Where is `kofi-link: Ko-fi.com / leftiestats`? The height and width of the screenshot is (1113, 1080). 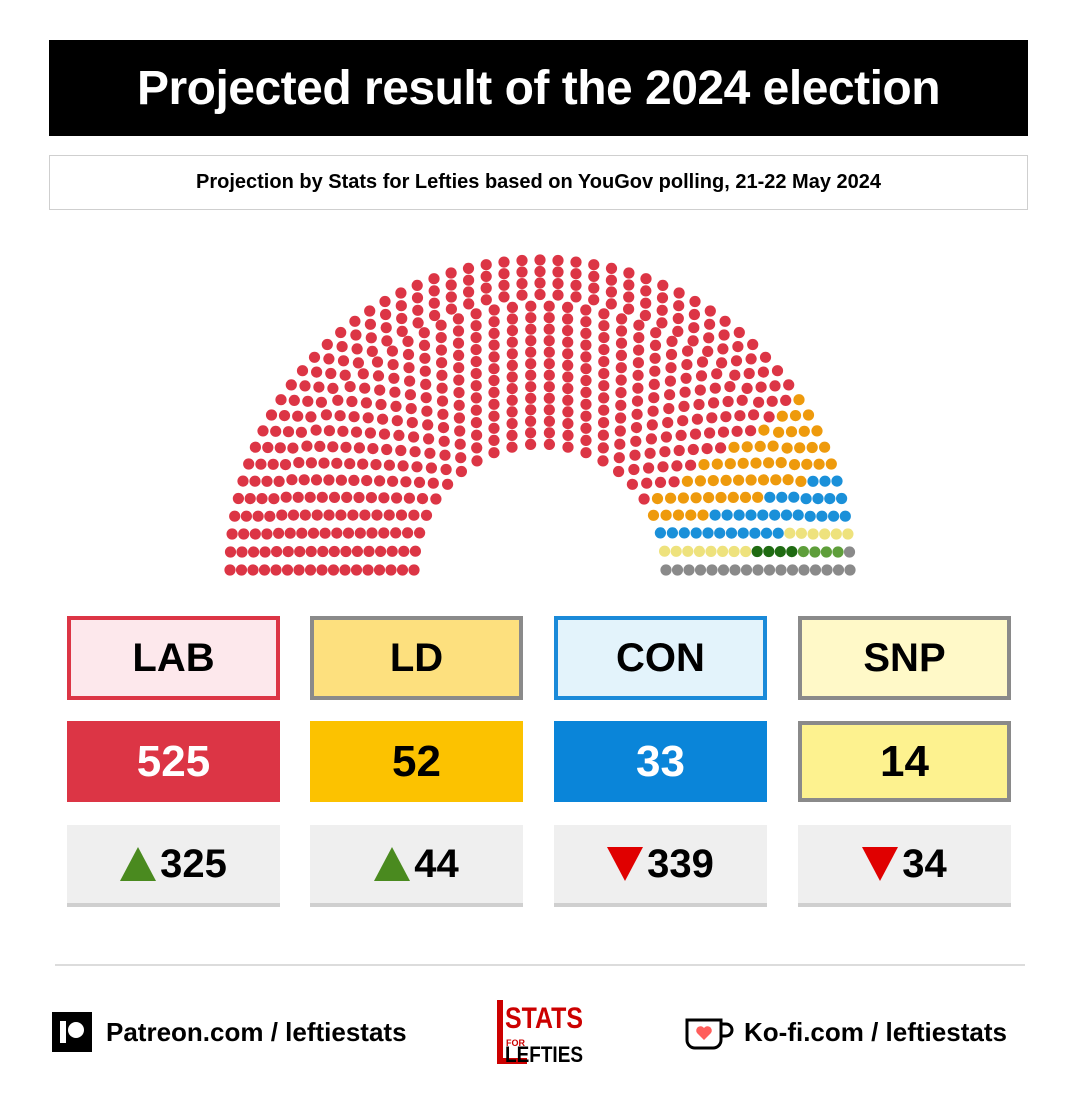
kofi-link: Ko-fi.com / leftiestats is located at coordinates (845, 1032).